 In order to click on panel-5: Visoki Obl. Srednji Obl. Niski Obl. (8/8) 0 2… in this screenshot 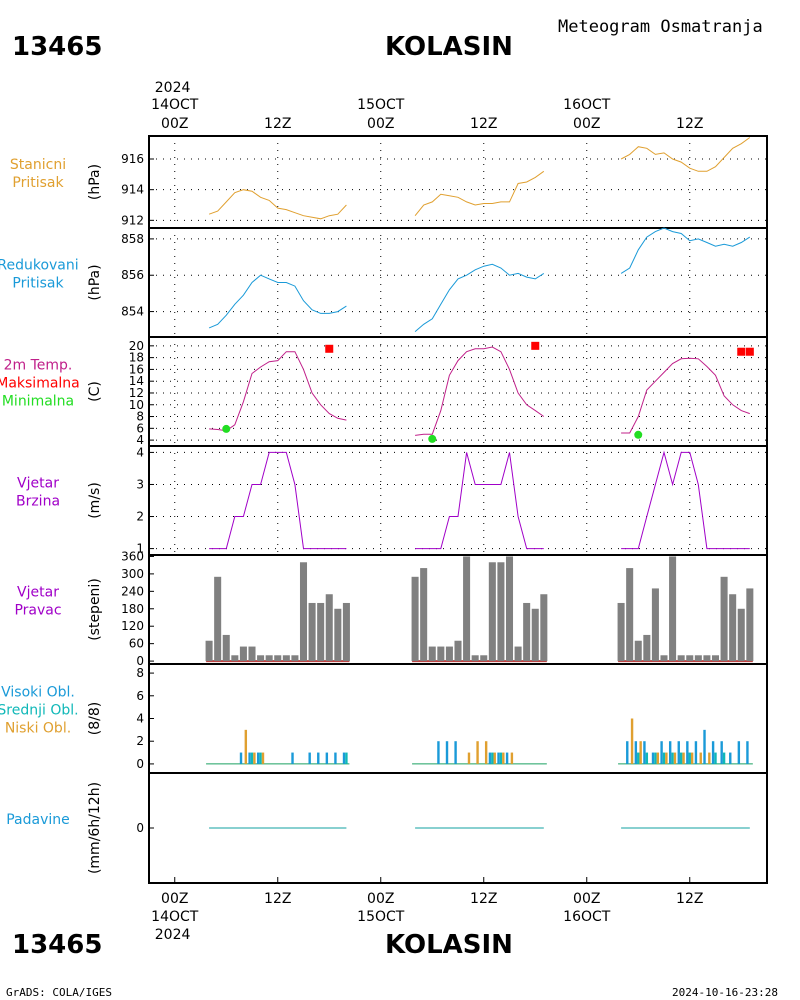, I will do `click(383, 720)`.